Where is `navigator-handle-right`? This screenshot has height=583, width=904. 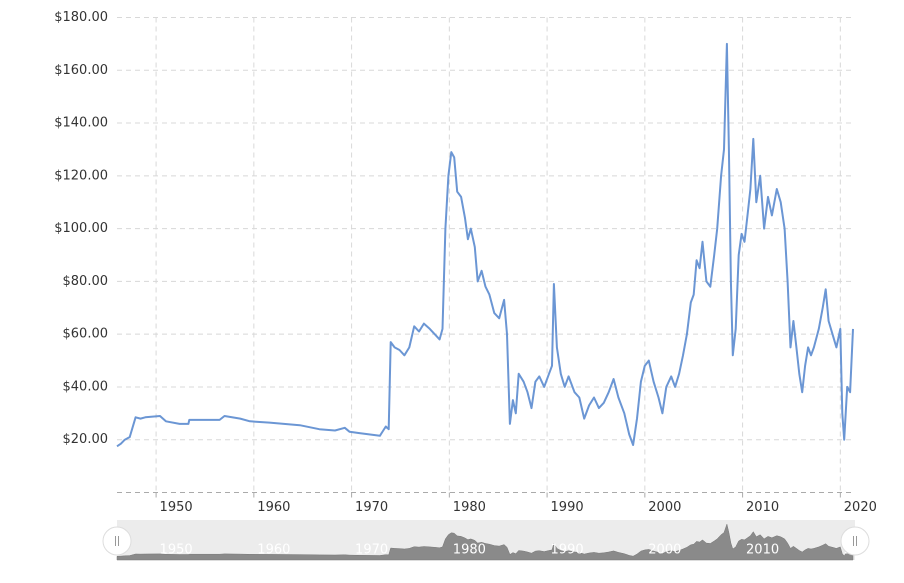 navigator-handle-right is located at coordinates (855, 541).